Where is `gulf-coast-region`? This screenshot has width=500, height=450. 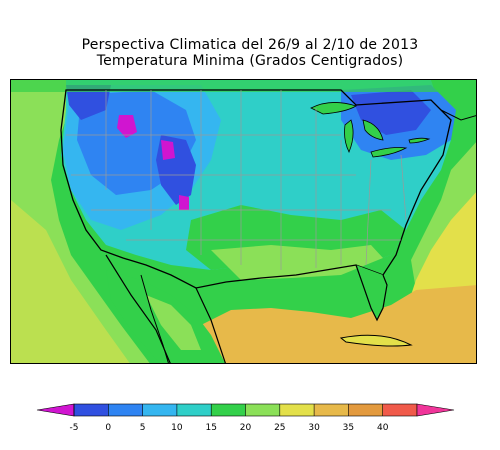 gulf-coast-region is located at coordinates (297, 262).